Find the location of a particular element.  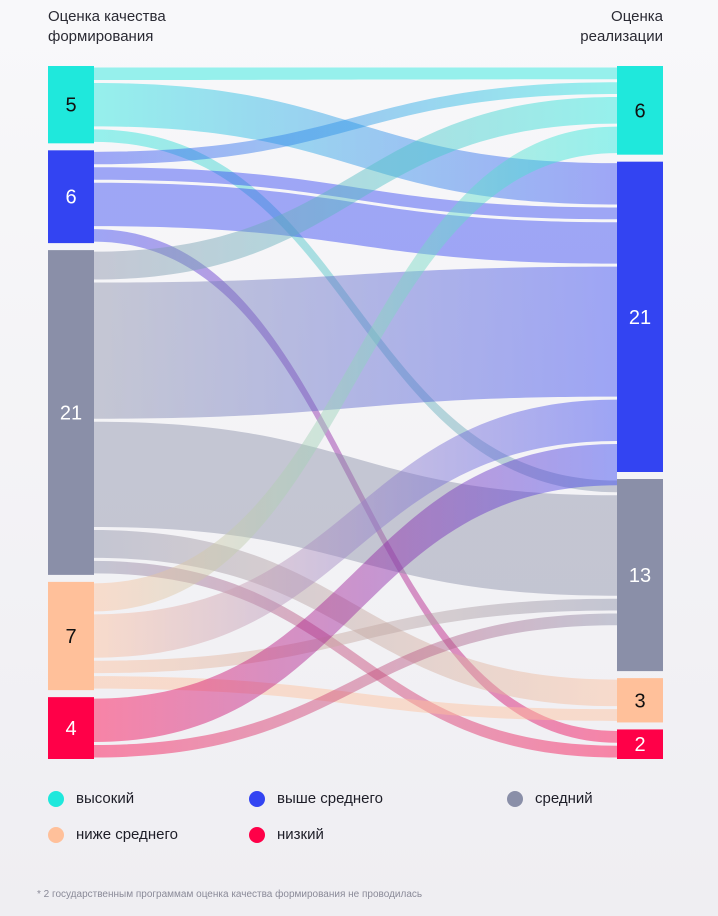

legend-label: средний is located at coordinates (564, 798).